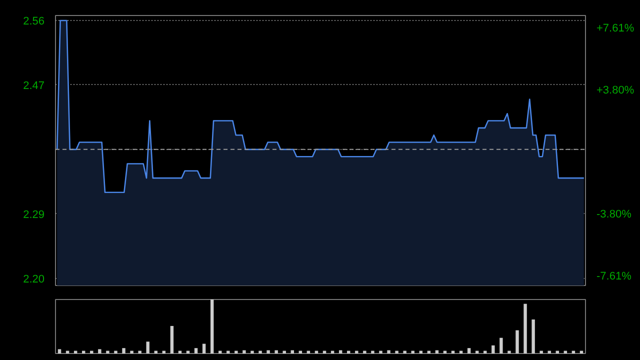  I want to click on y2-tick-label: -7.61%, so click(614, 276).